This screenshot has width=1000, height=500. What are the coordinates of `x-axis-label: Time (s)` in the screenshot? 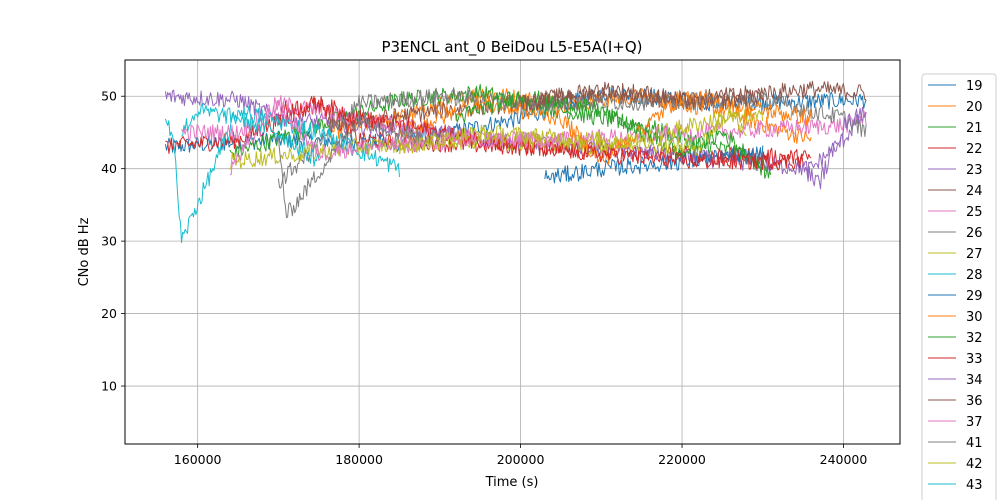 It's located at (512, 482).